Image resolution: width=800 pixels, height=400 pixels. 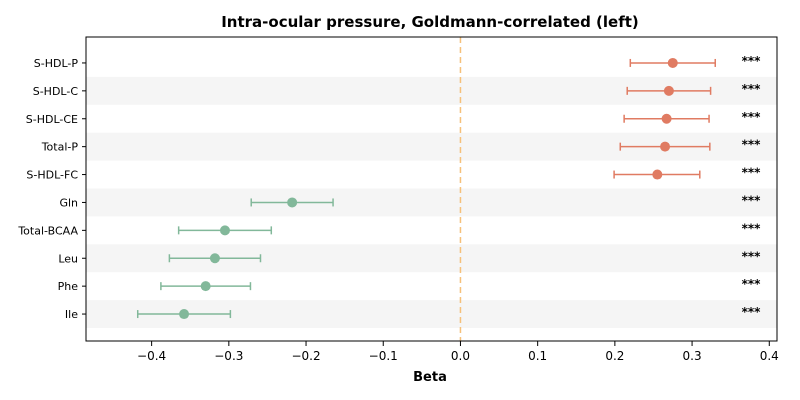 What do you see at coordinates (68, 258) in the screenshot?
I see `y-tick-label: Leu` at bounding box center [68, 258].